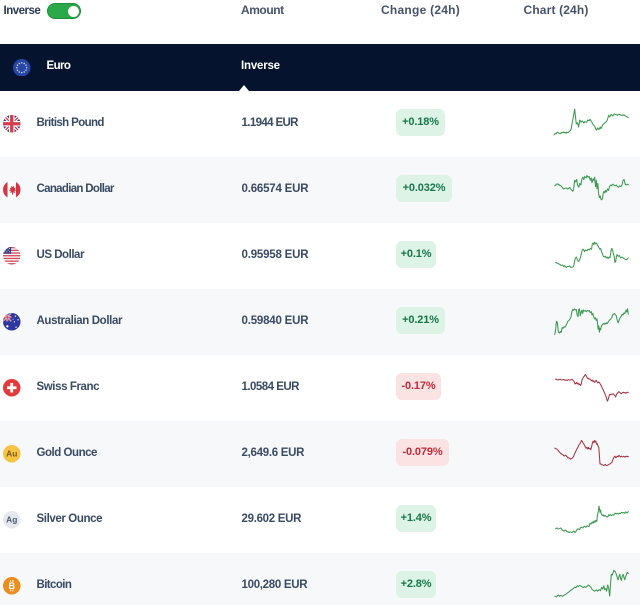  Describe the element at coordinates (11, 454) in the screenshot. I see `svg-text: Au` at that location.